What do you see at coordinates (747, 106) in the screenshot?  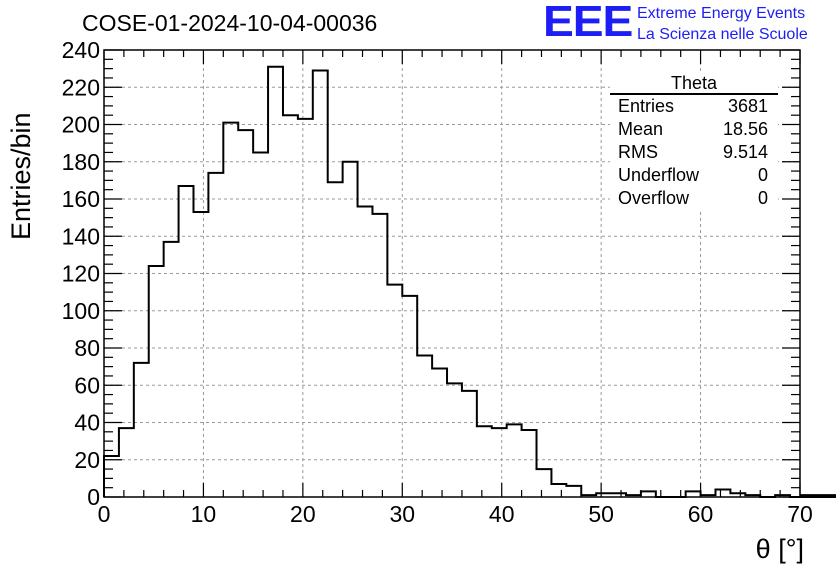 I see `stats-value: 3681` at bounding box center [747, 106].